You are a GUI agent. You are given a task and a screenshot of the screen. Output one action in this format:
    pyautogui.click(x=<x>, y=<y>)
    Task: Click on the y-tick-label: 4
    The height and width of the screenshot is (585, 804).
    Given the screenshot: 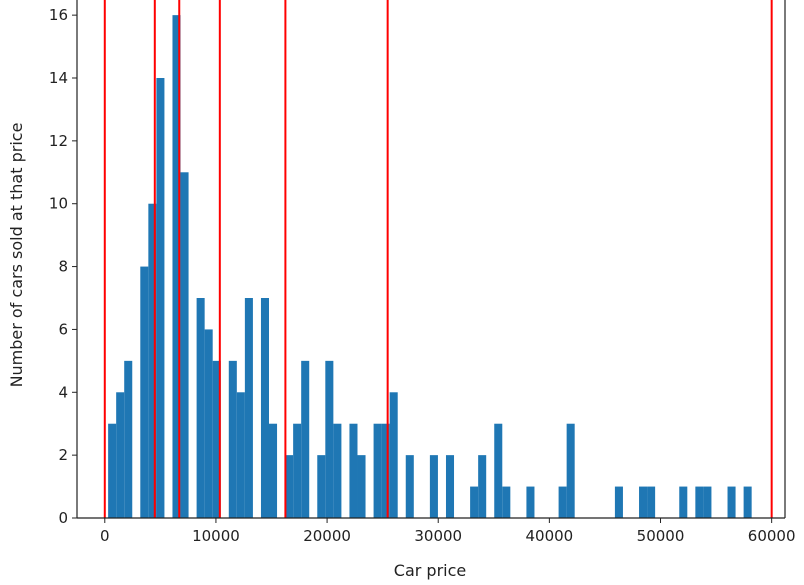 What is the action you would take?
    pyautogui.click(x=63, y=392)
    